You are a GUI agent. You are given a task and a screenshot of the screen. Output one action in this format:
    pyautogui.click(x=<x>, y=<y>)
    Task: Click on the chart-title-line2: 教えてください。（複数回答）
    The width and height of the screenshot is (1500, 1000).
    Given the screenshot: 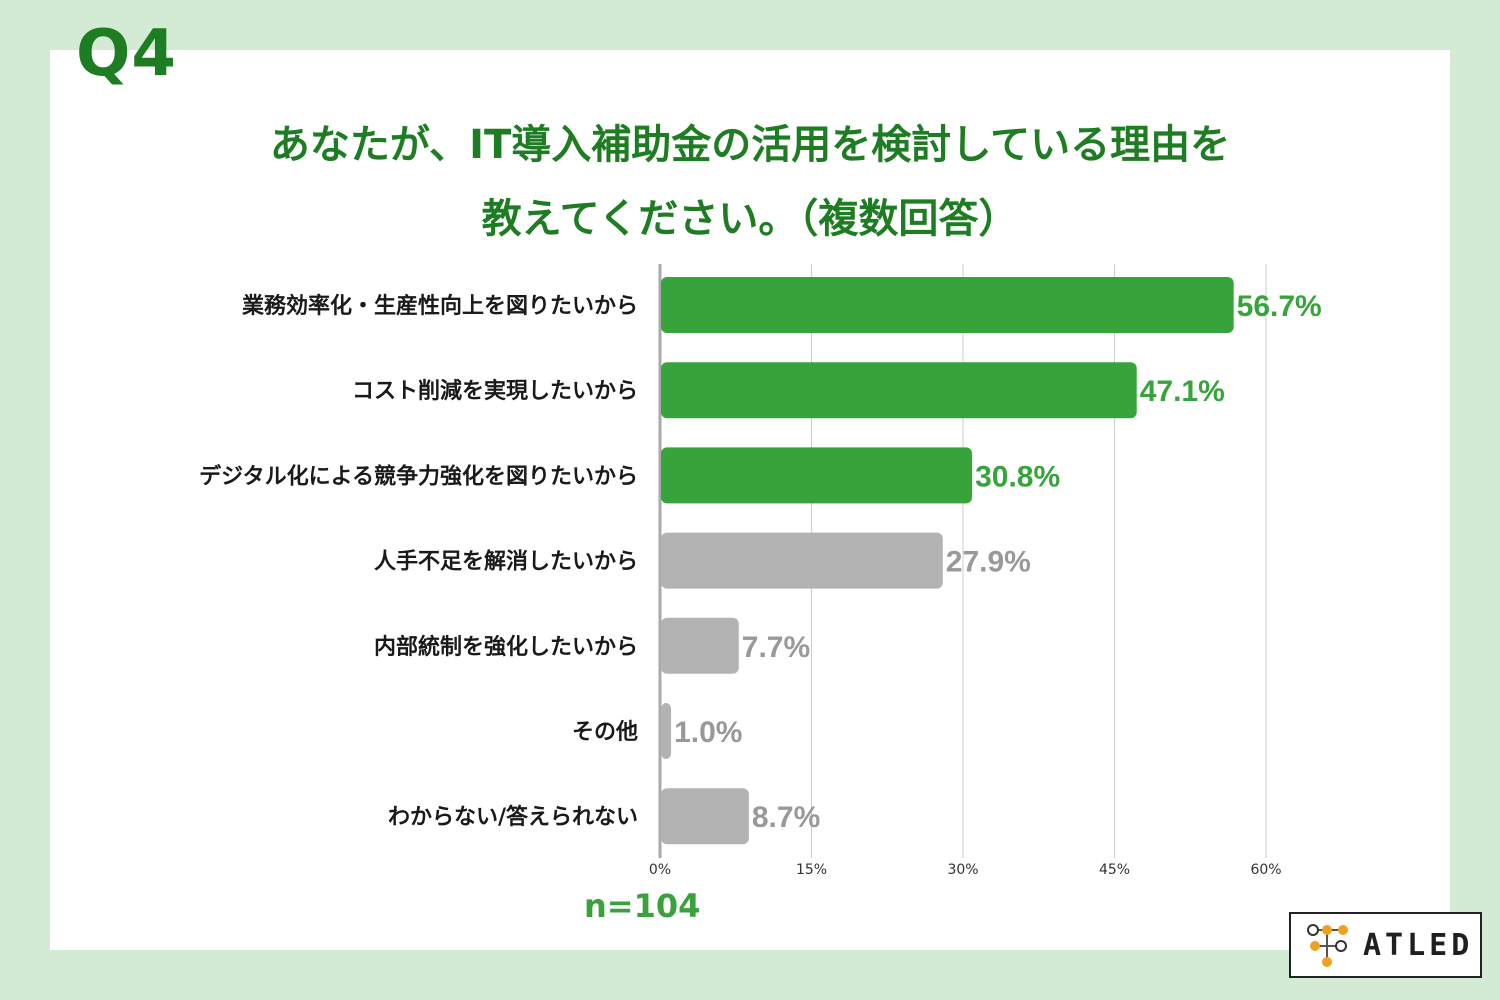 What is the action you would take?
    pyautogui.click(x=750, y=219)
    